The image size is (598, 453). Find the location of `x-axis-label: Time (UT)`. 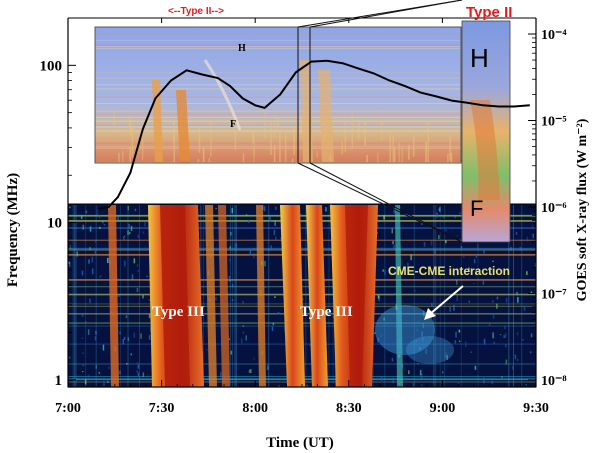

x-axis-label: Time (UT) is located at coordinates (300, 443).